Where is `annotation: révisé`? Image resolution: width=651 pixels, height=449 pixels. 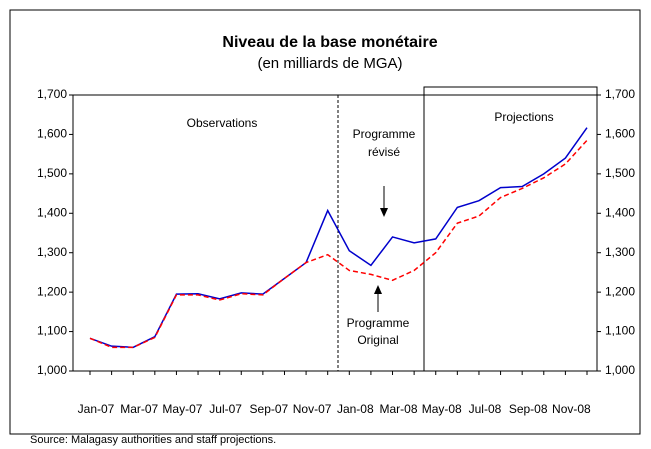 annotation: révisé is located at coordinates (384, 152).